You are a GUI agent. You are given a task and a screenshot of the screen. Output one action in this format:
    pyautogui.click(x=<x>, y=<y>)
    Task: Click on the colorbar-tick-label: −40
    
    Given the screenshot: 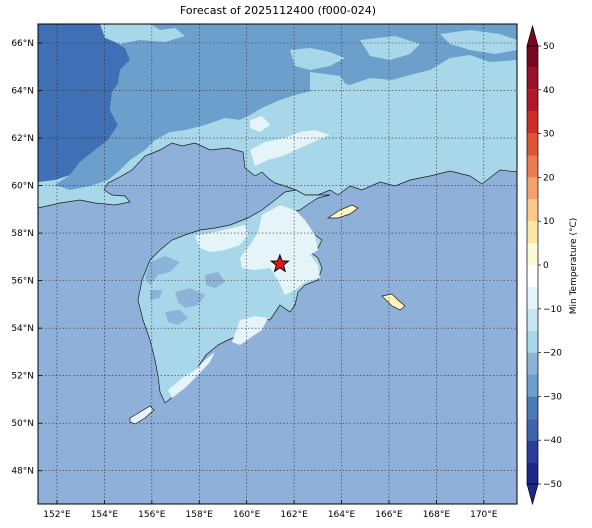 What is the action you would take?
    pyautogui.click(x=552, y=441)
    